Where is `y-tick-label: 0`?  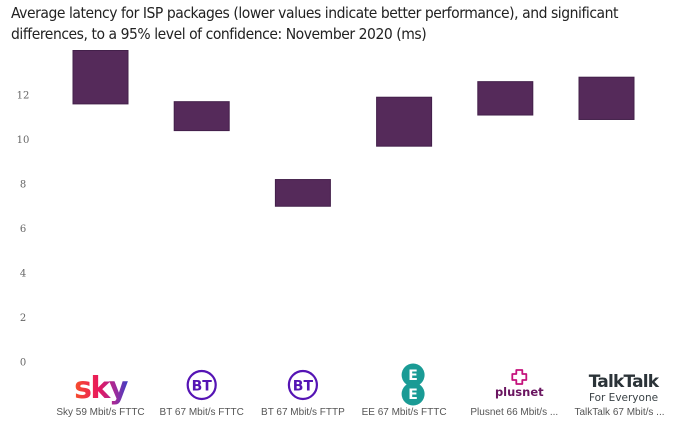 y-tick-label: 0 is located at coordinates (23, 363).